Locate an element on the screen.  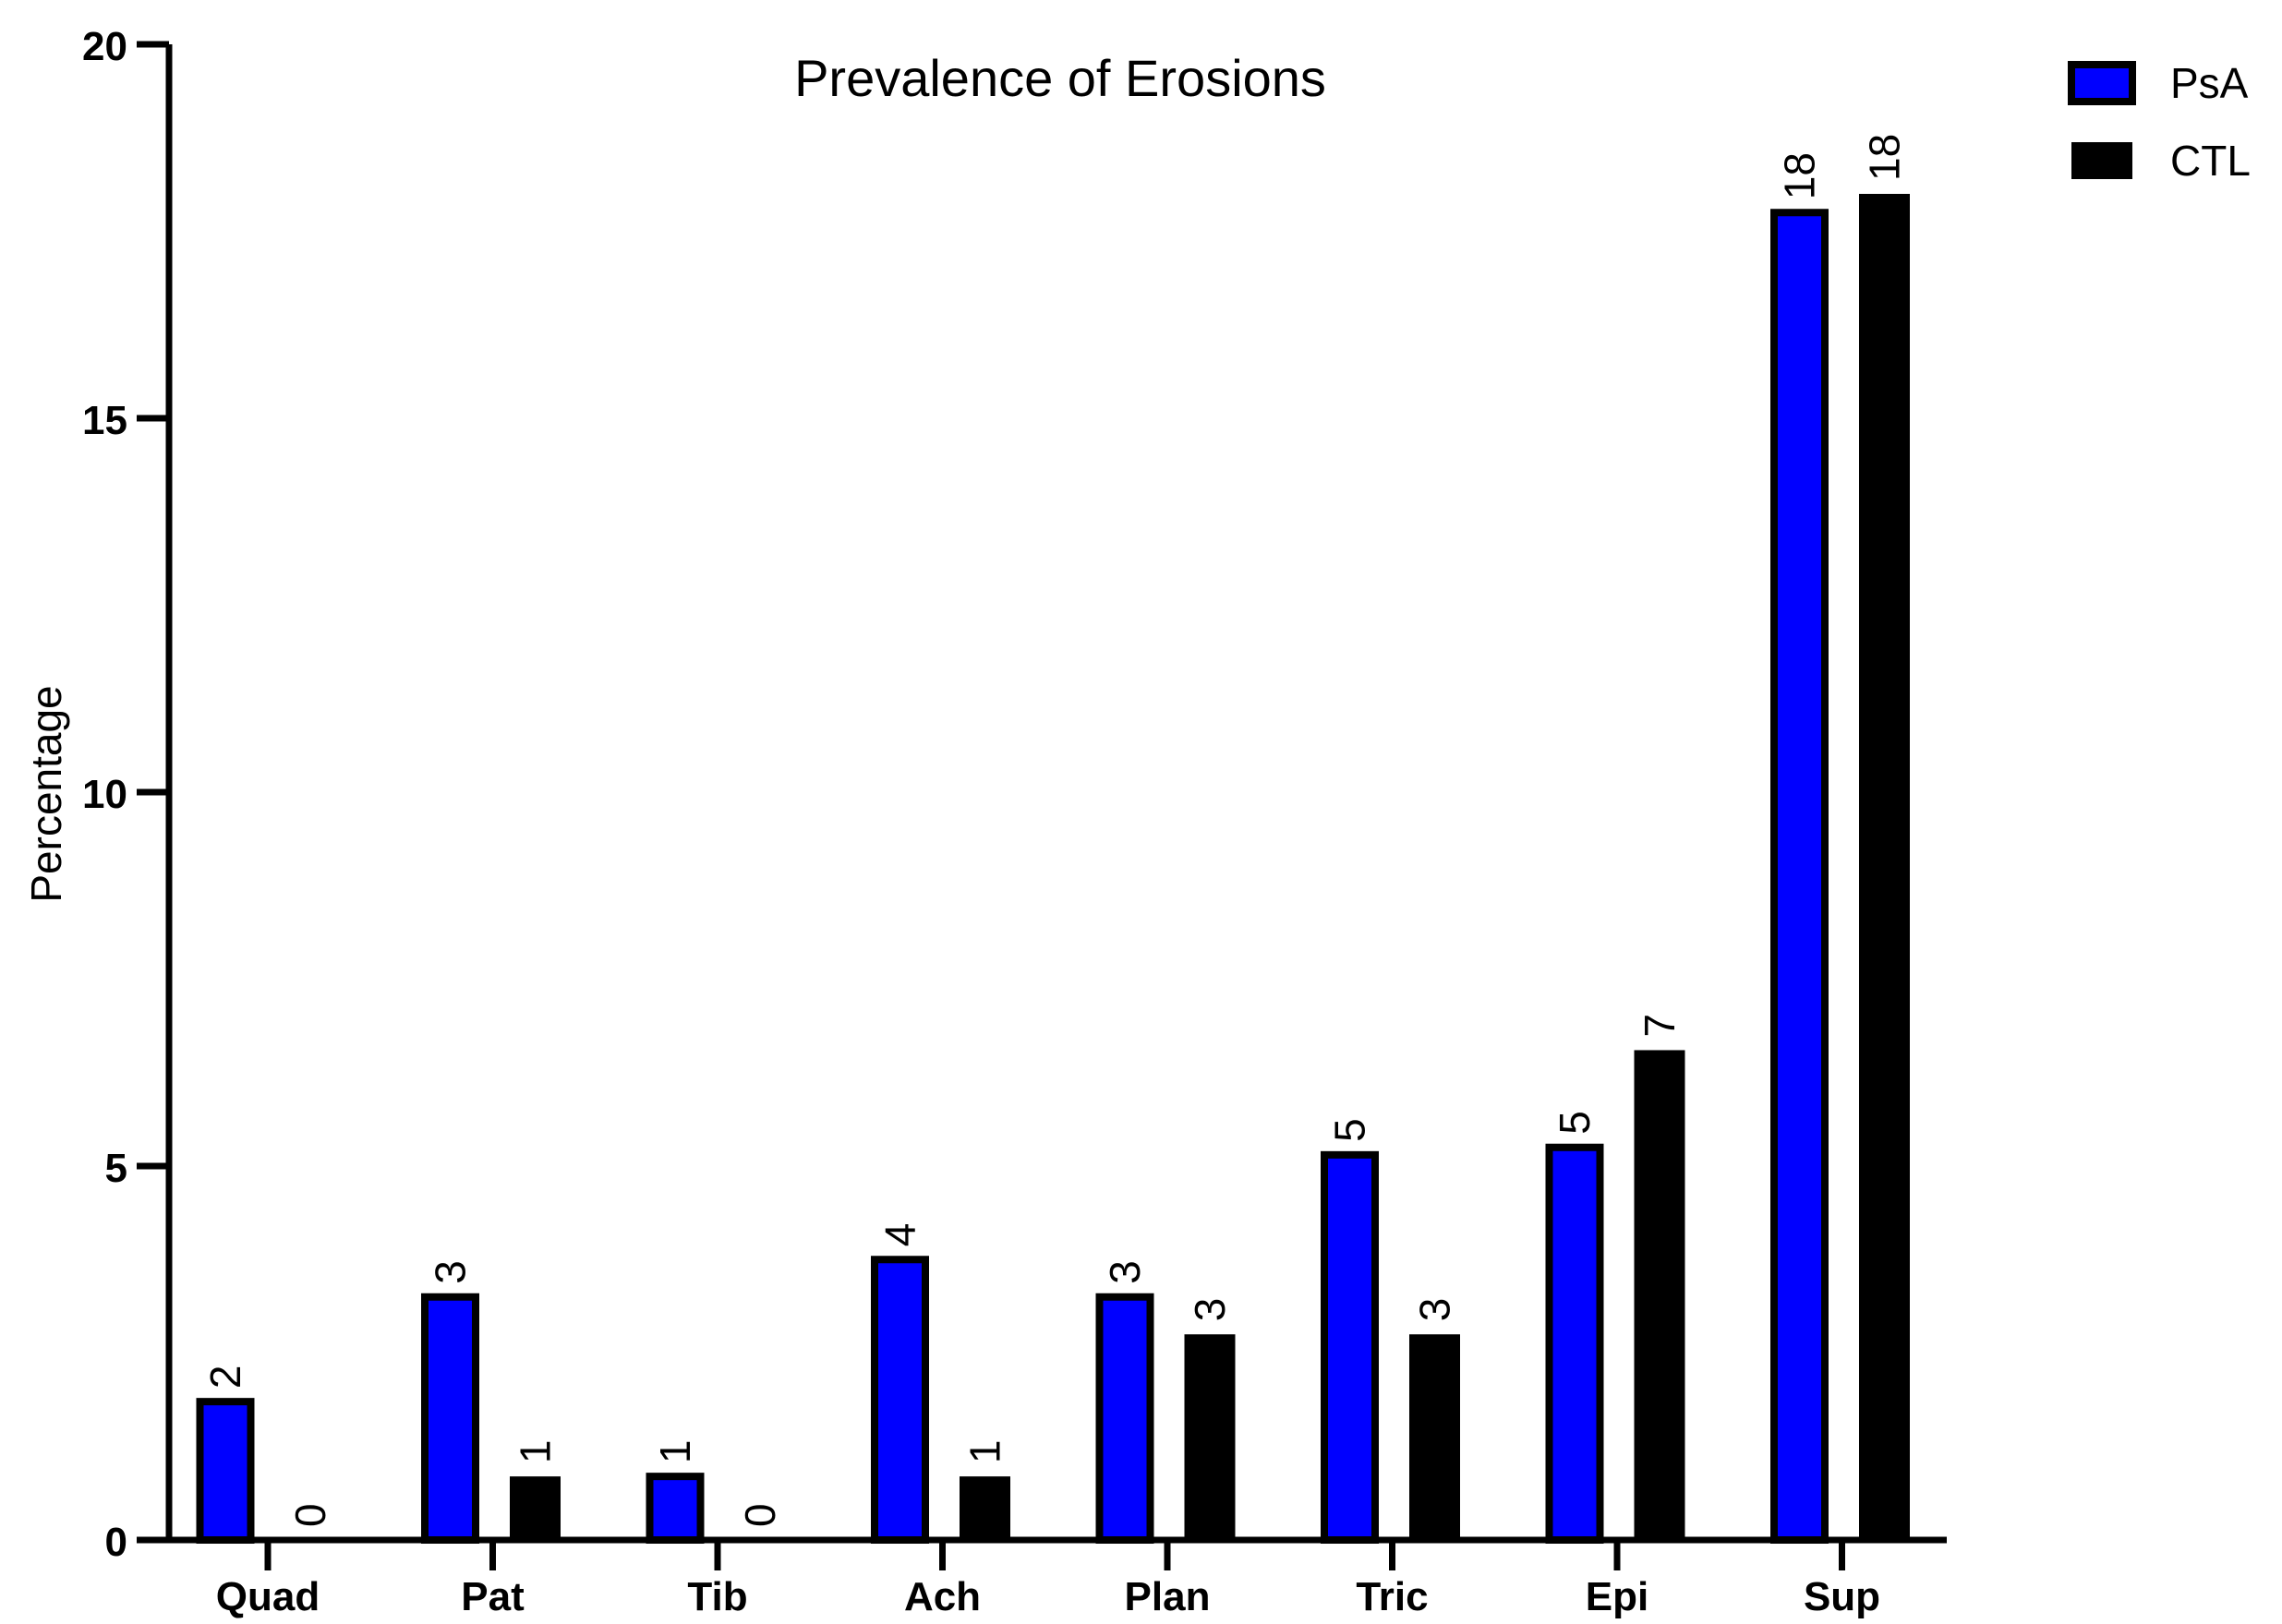
bar-ctl-plan is located at coordinates (1210, 1437).